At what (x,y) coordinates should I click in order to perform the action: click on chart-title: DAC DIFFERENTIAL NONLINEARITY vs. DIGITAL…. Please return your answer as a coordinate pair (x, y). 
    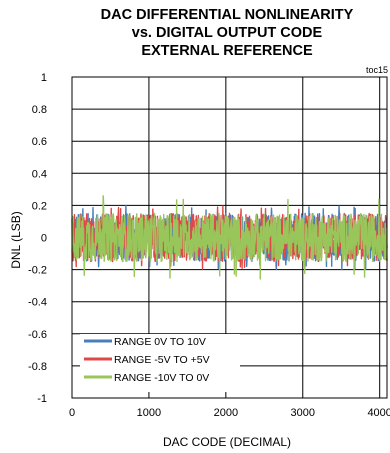
    Looking at the image, I should click on (227, 33).